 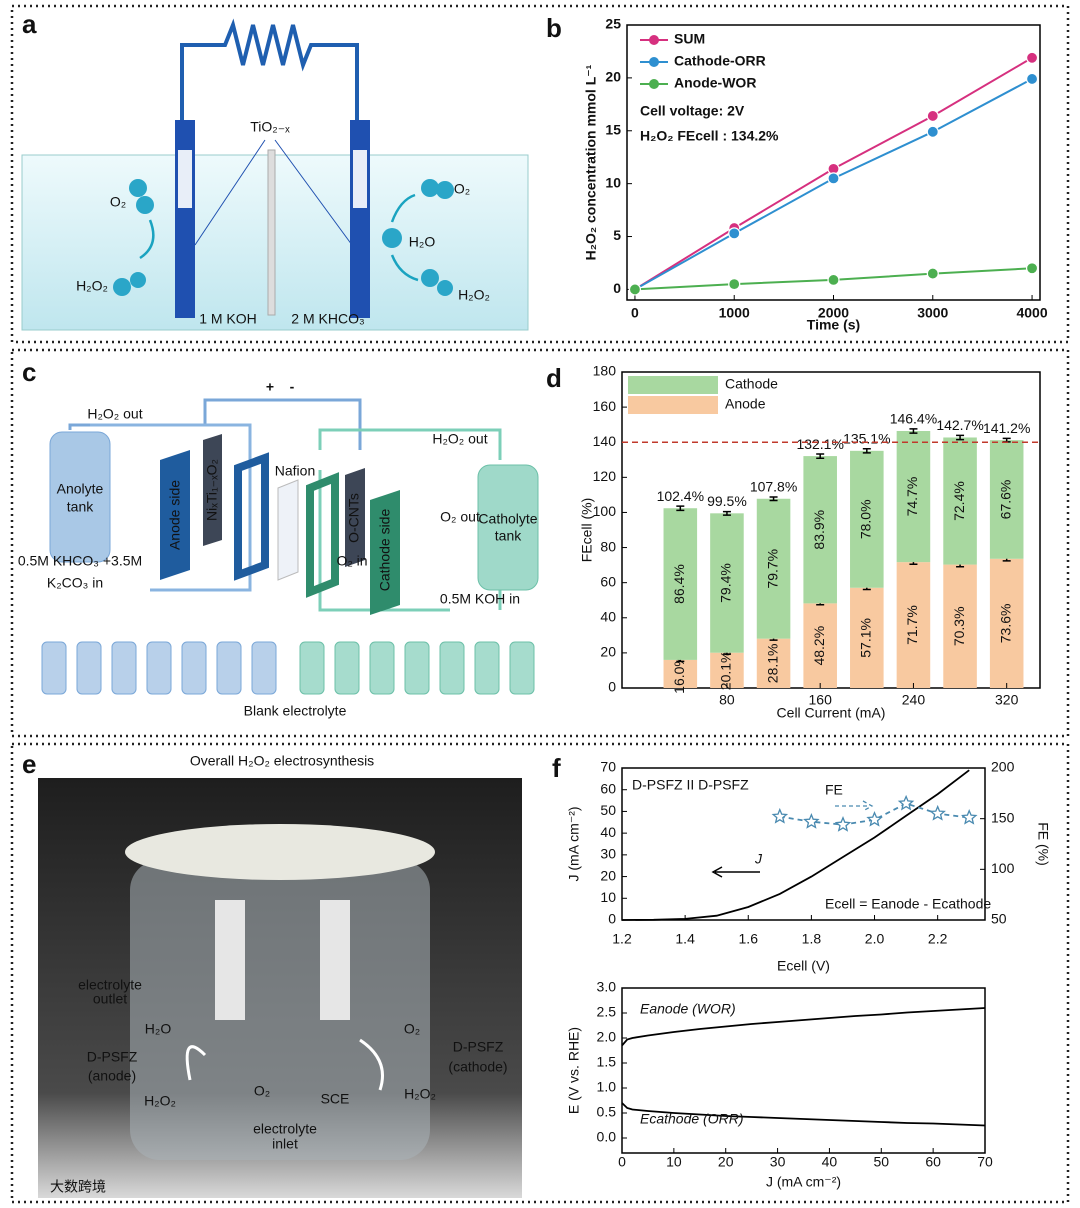 I want to click on value-label: 70.3%, so click(x=959, y=626).